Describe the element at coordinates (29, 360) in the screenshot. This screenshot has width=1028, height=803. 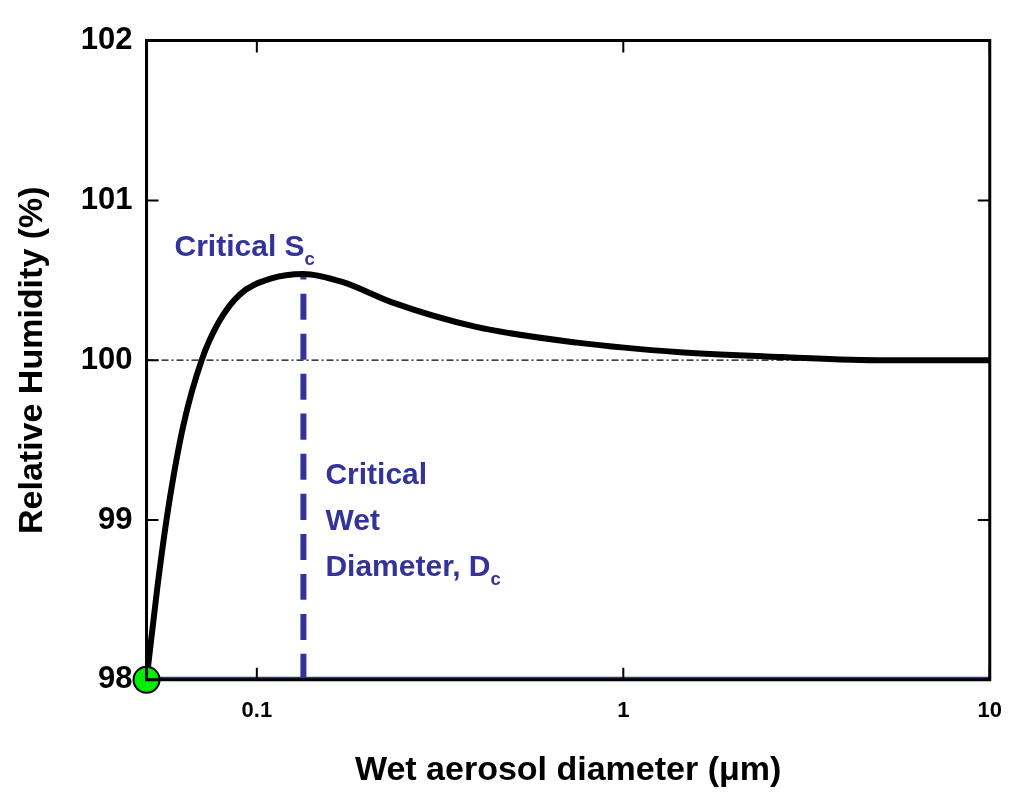
I see `y-axis-title: Relative Humidity (%)` at that location.